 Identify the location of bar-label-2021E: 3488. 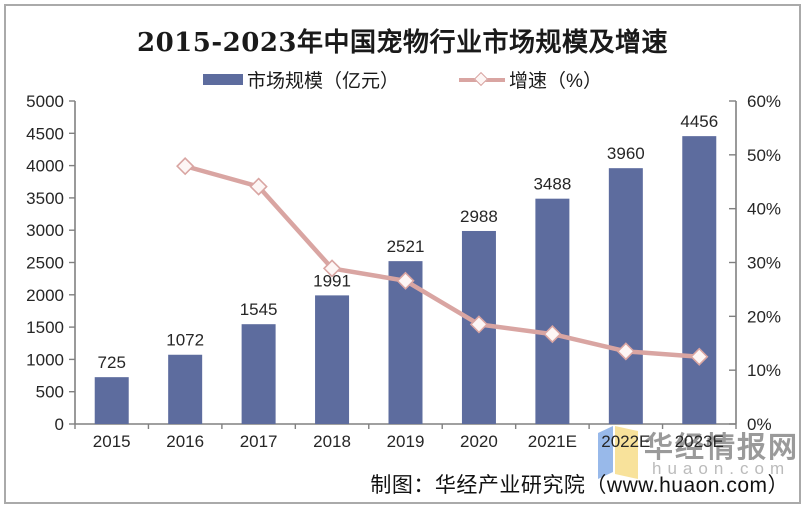
(552, 184).